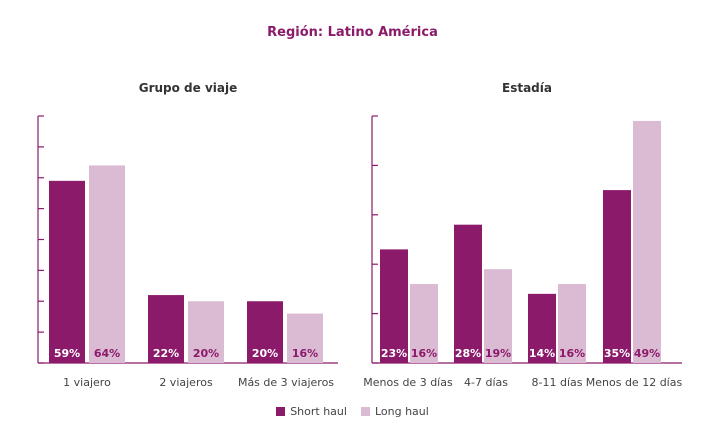 Image resolution: width=705 pixels, height=436 pixels. What do you see at coordinates (527, 88) in the screenshot?
I see `panel-title-estadia: Estadía` at bounding box center [527, 88].